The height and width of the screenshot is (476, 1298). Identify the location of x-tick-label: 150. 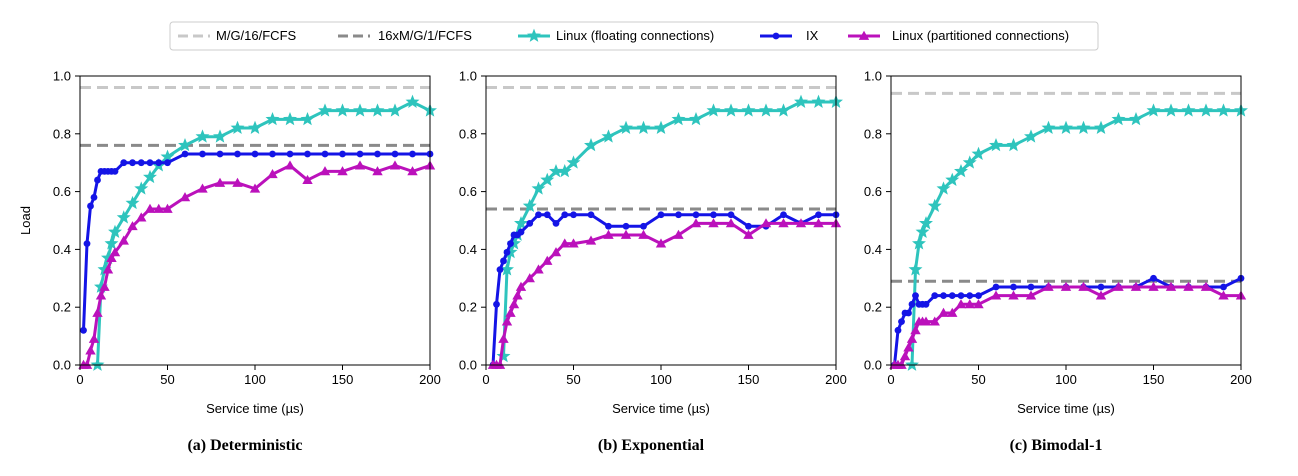
(343, 379).